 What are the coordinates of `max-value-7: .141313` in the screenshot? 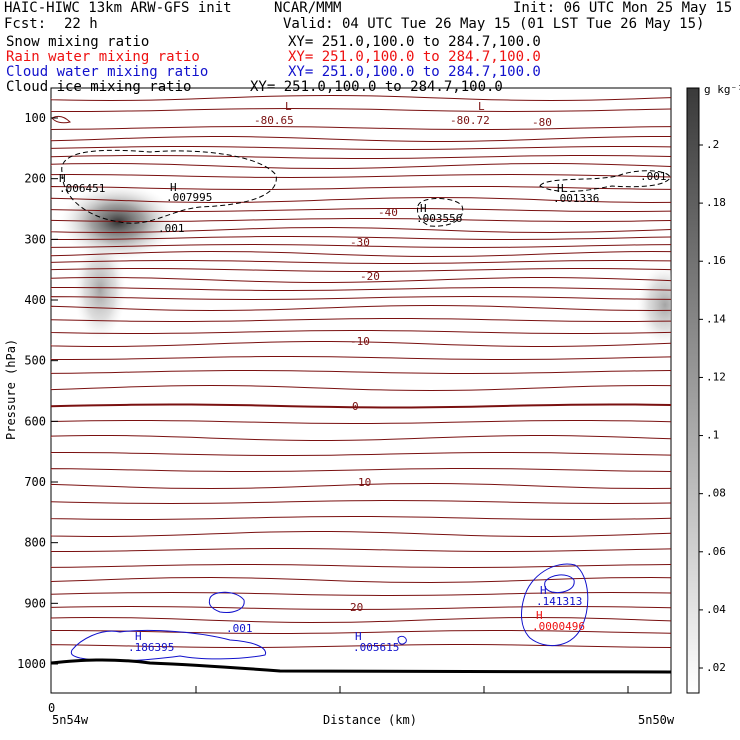 It's located at (559, 601).